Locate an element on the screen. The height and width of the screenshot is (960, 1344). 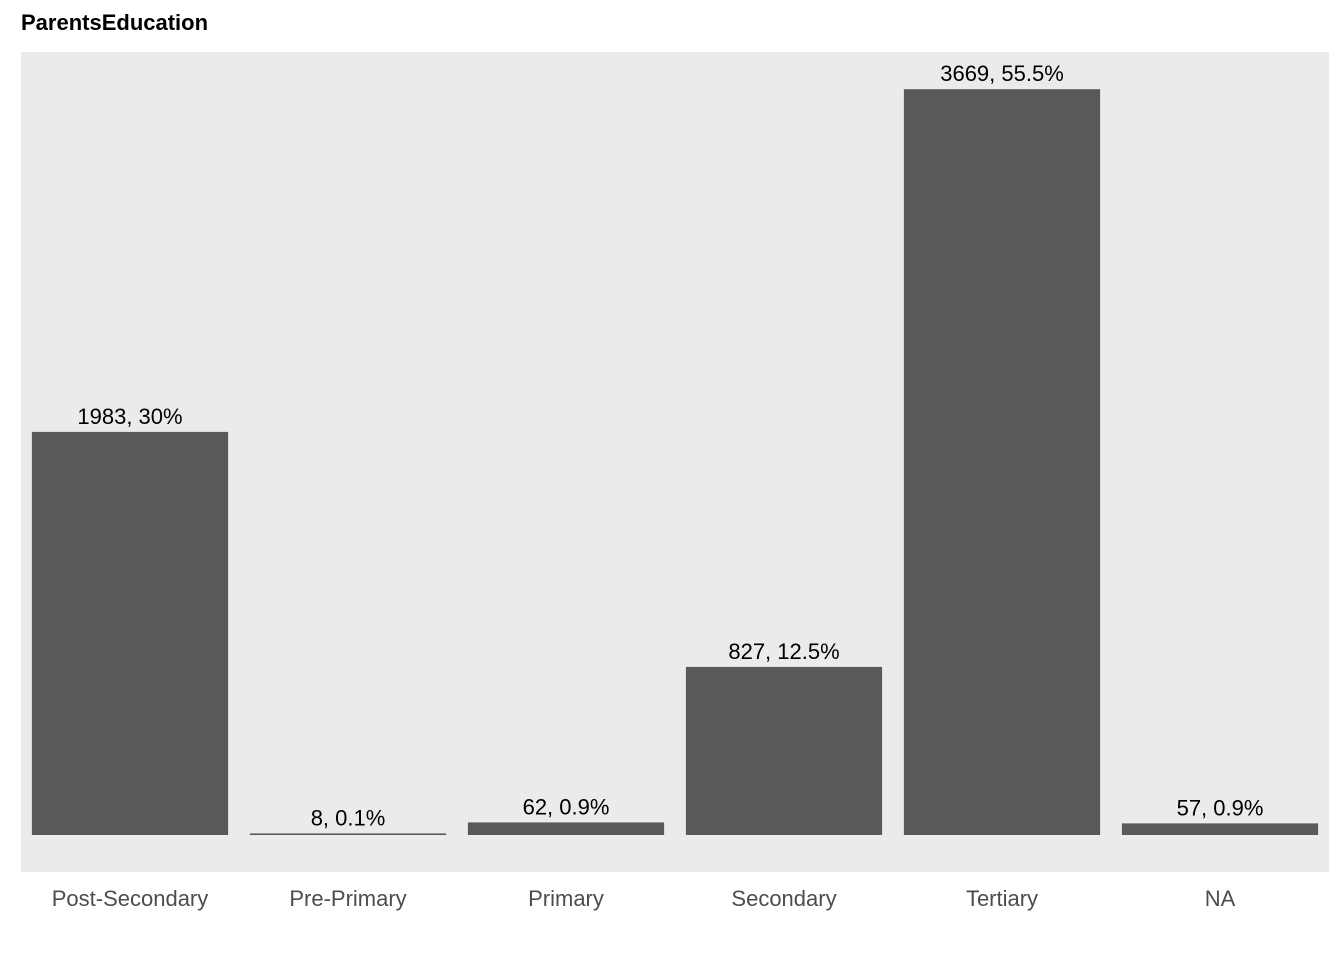
bar-data-label: 3669, 55.5% is located at coordinates (1002, 73).